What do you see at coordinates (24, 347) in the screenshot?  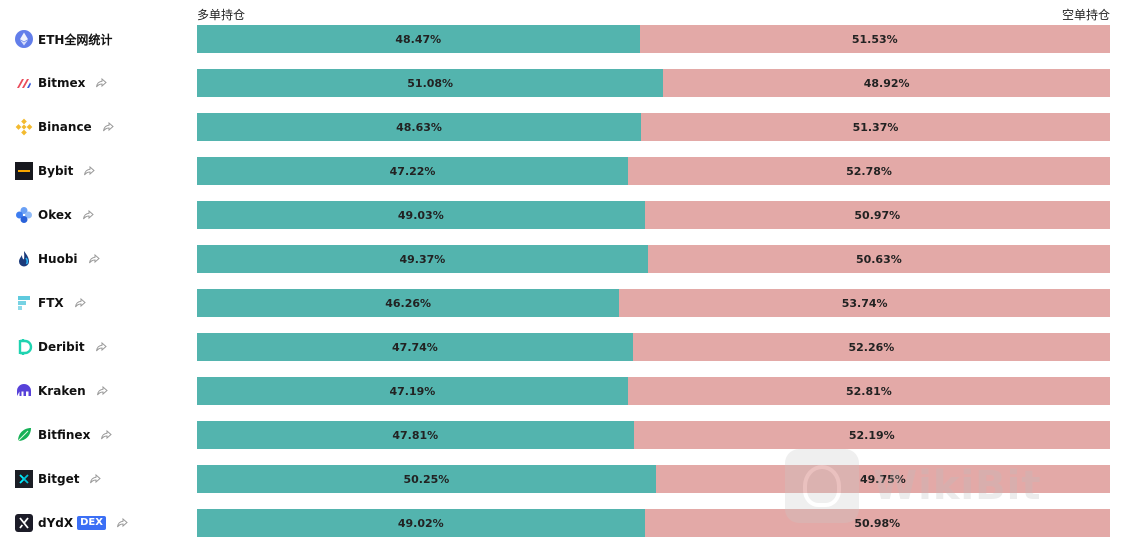 I see `deribit-icon` at bounding box center [24, 347].